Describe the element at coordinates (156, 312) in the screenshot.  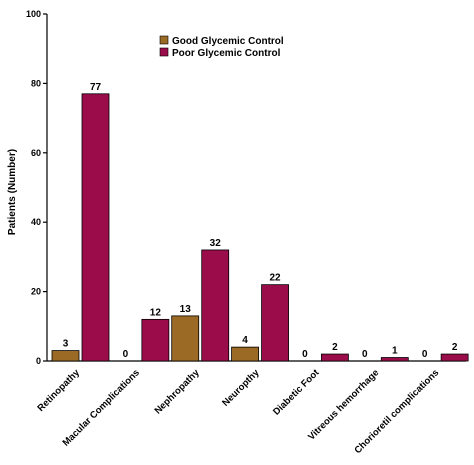
I see `data-label: 12` at that location.